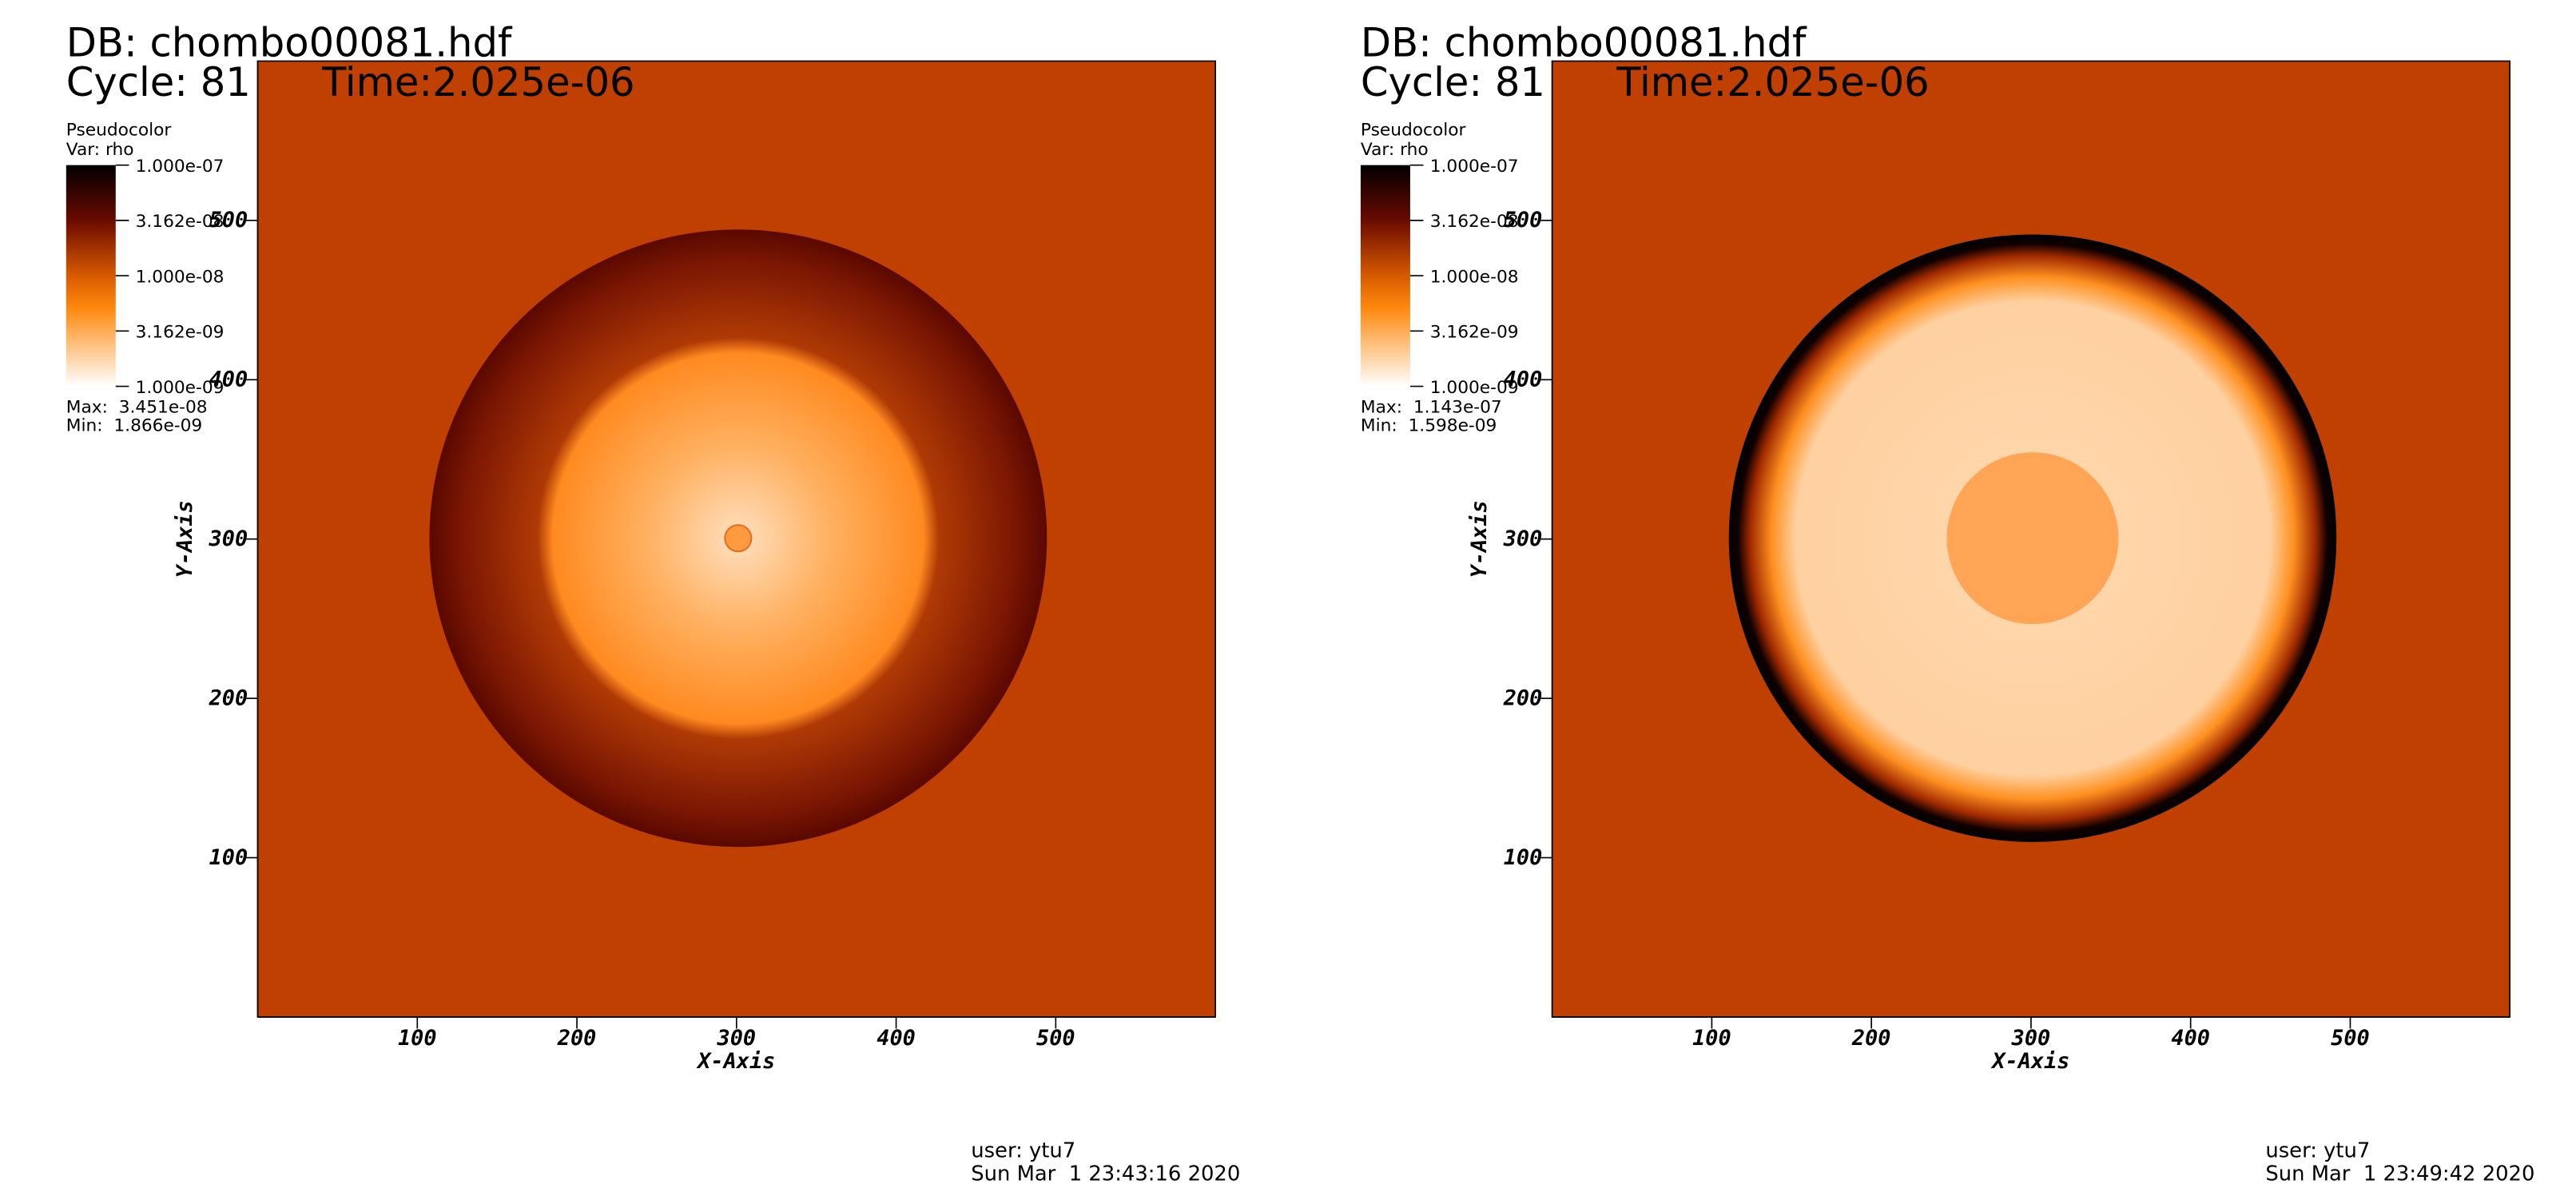 The image size is (2576, 1192). What do you see at coordinates (134, 425) in the screenshot?
I see `legend-min: Min: 1.866e-09` at bounding box center [134, 425].